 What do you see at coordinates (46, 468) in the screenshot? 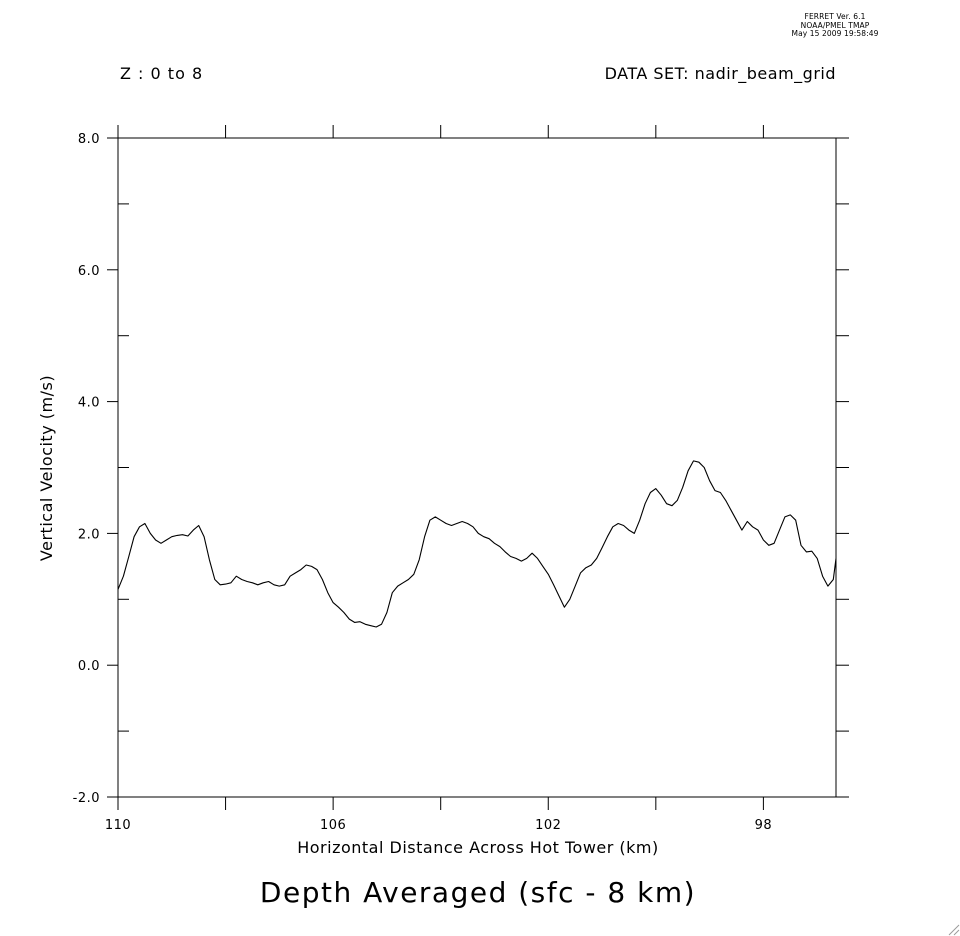
I see `y-axis-label: Vertical Velocity (m/s)` at bounding box center [46, 468].